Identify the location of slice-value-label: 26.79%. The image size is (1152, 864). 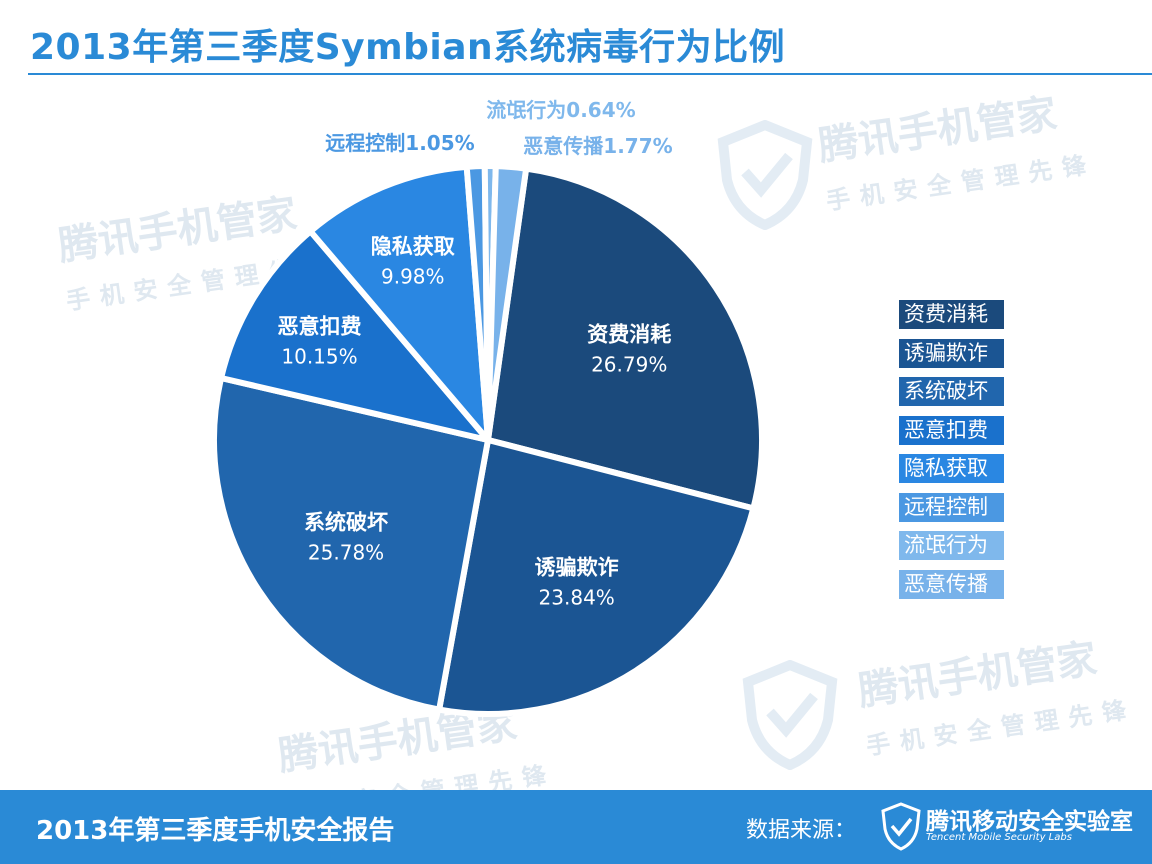
(629, 365).